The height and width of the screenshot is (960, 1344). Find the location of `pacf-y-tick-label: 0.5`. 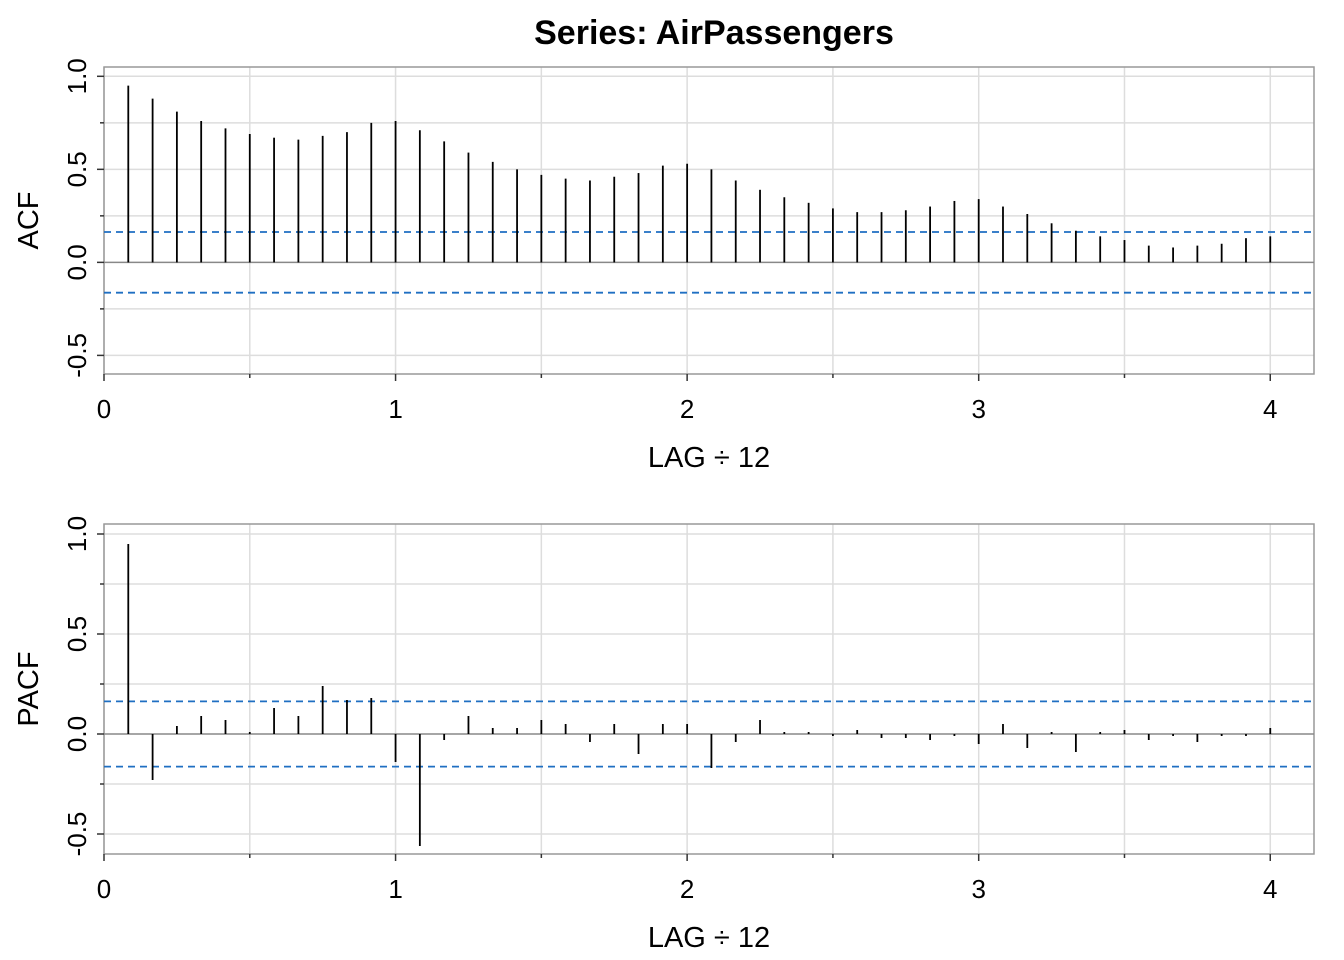

pacf-y-tick-label: 0.5 is located at coordinates (77, 634).